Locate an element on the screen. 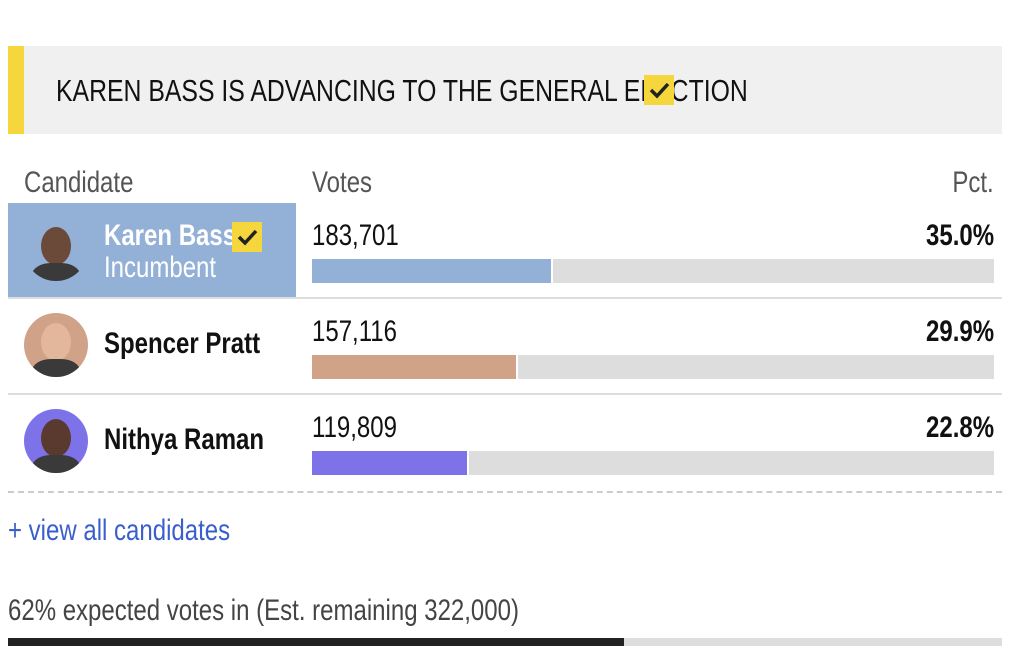 This screenshot has width=1014, height=666. header-candidate: Candidate is located at coordinates (79, 182).